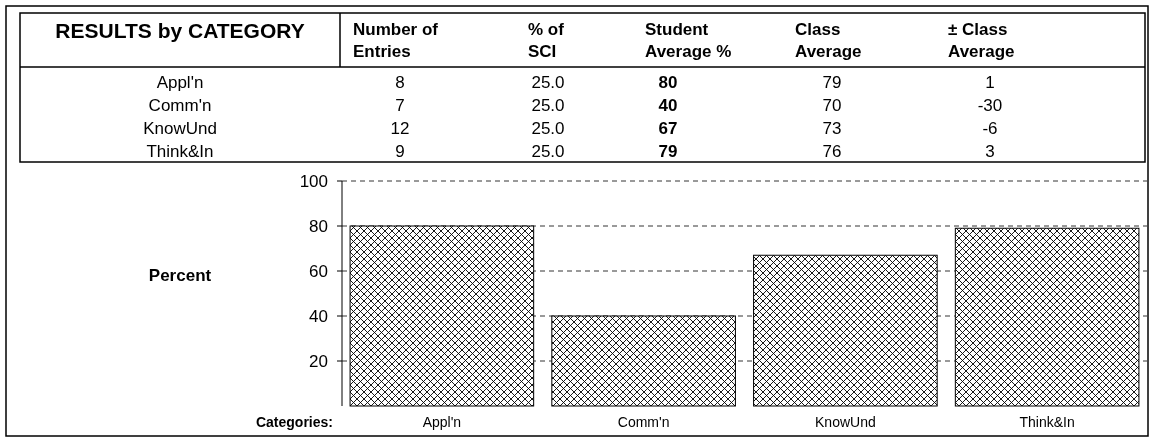 The image size is (1151, 438). I want to click on text: RESULTS by CATEGORY, so click(180, 30).